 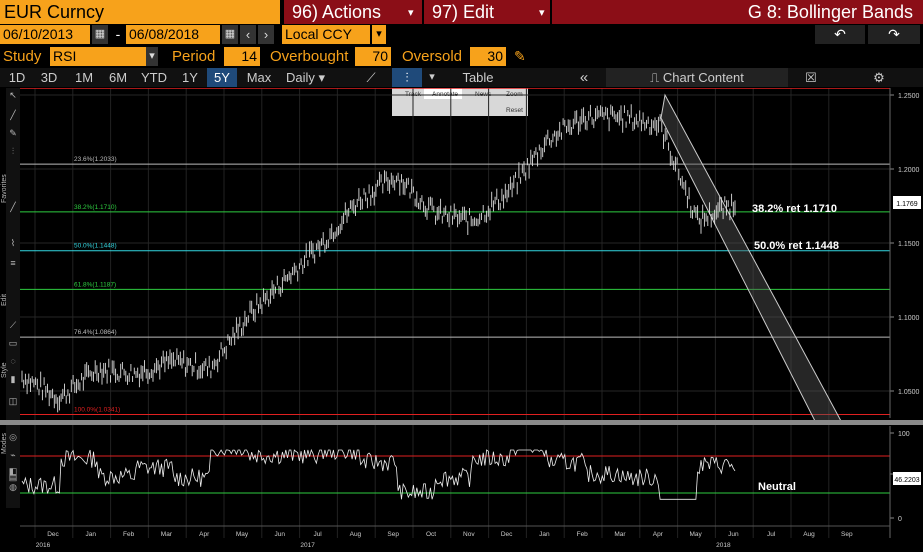 What do you see at coordinates (12, 207) in the screenshot?
I see `draw-tool-icon: ╱` at bounding box center [12, 207].